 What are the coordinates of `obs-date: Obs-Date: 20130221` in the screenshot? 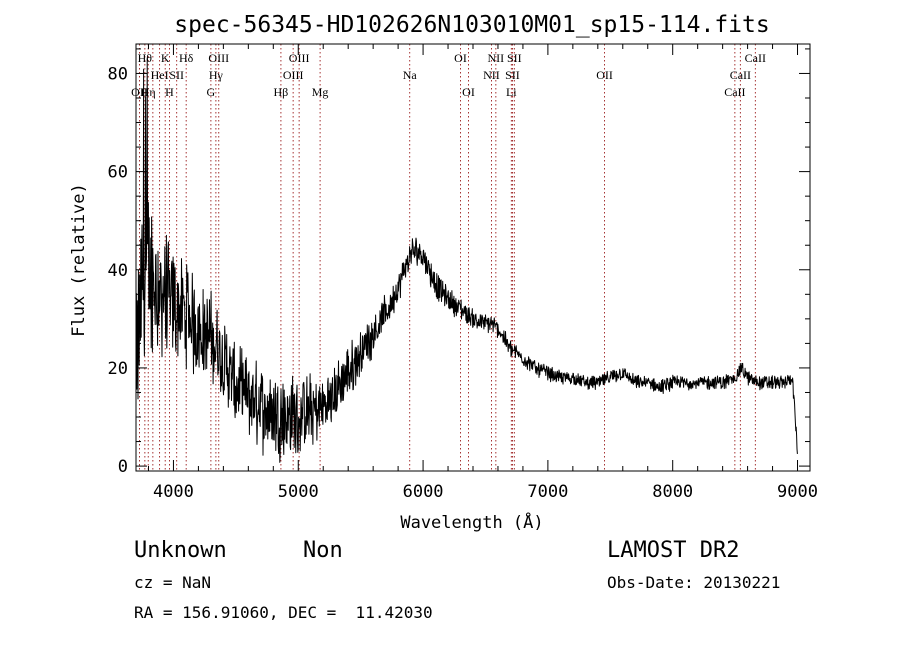 It's located at (694, 582).